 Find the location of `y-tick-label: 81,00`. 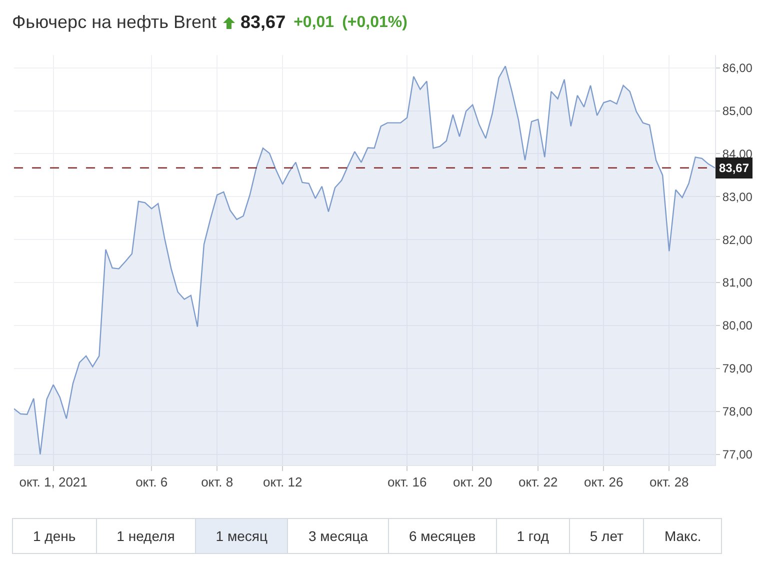

y-tick-label: 81,00 is located at coordinates (737, 283).